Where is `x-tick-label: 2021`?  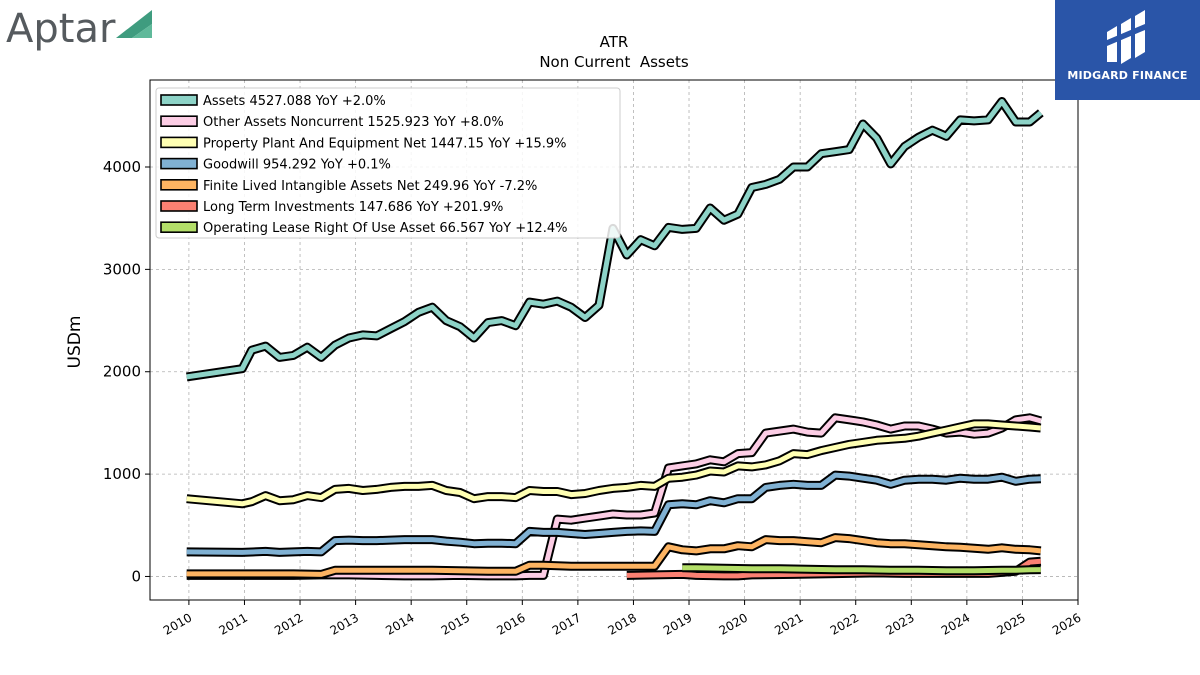 x-tick-label: 2021 is located at coordinates (788, 623).